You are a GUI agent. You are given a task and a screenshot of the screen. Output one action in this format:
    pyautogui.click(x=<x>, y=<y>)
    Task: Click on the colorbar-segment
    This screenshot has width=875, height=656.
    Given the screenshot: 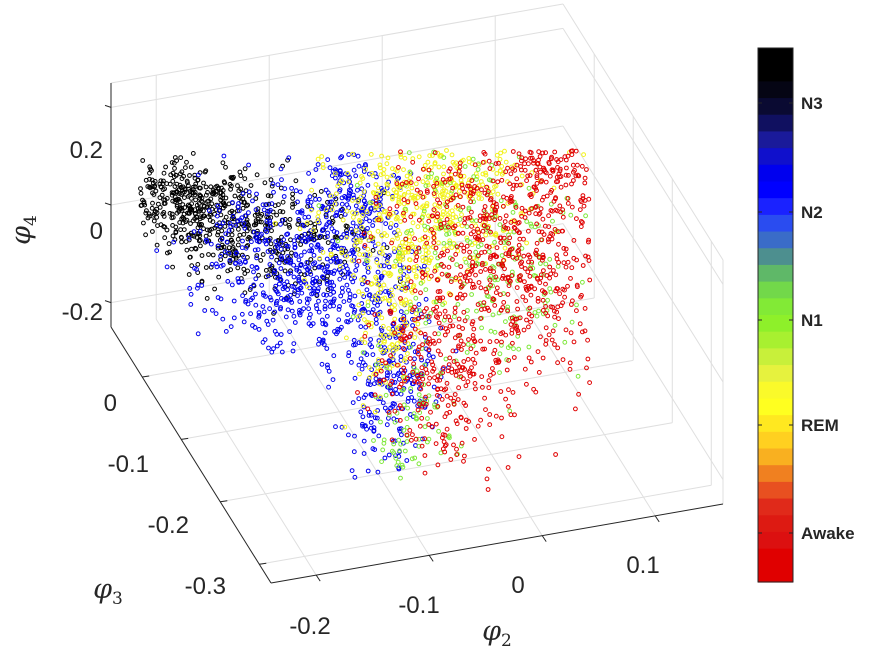 What is the action you would take?
    pyautogui.click(x=775, y=57)
    